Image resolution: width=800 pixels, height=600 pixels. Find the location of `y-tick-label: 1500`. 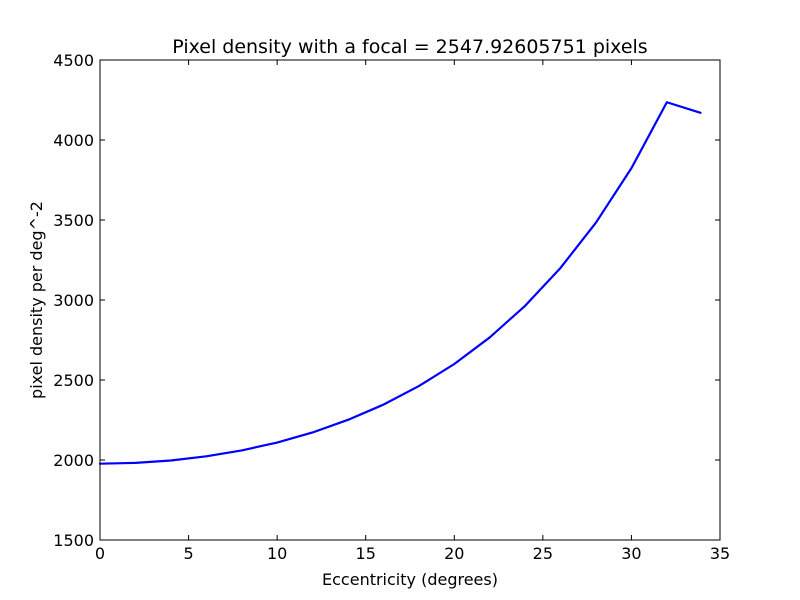

y-tick-label: 1500 is located at coordinates (73, 540).